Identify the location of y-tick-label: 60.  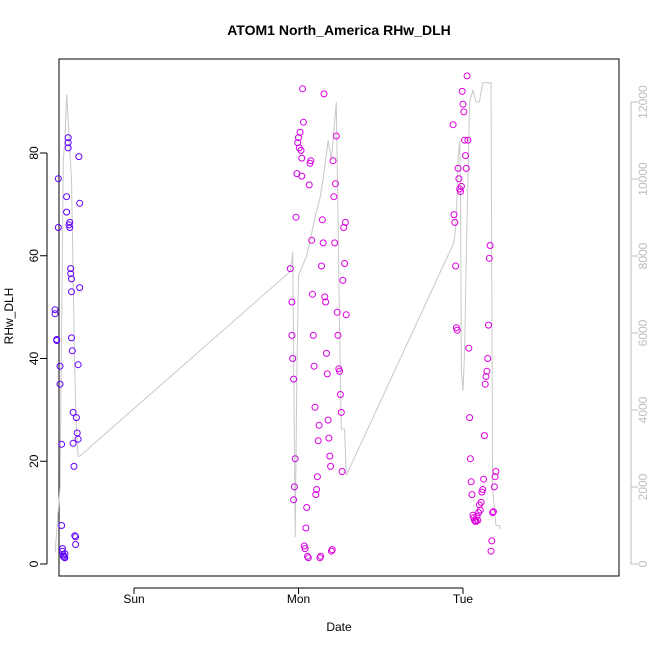
(34, 256).